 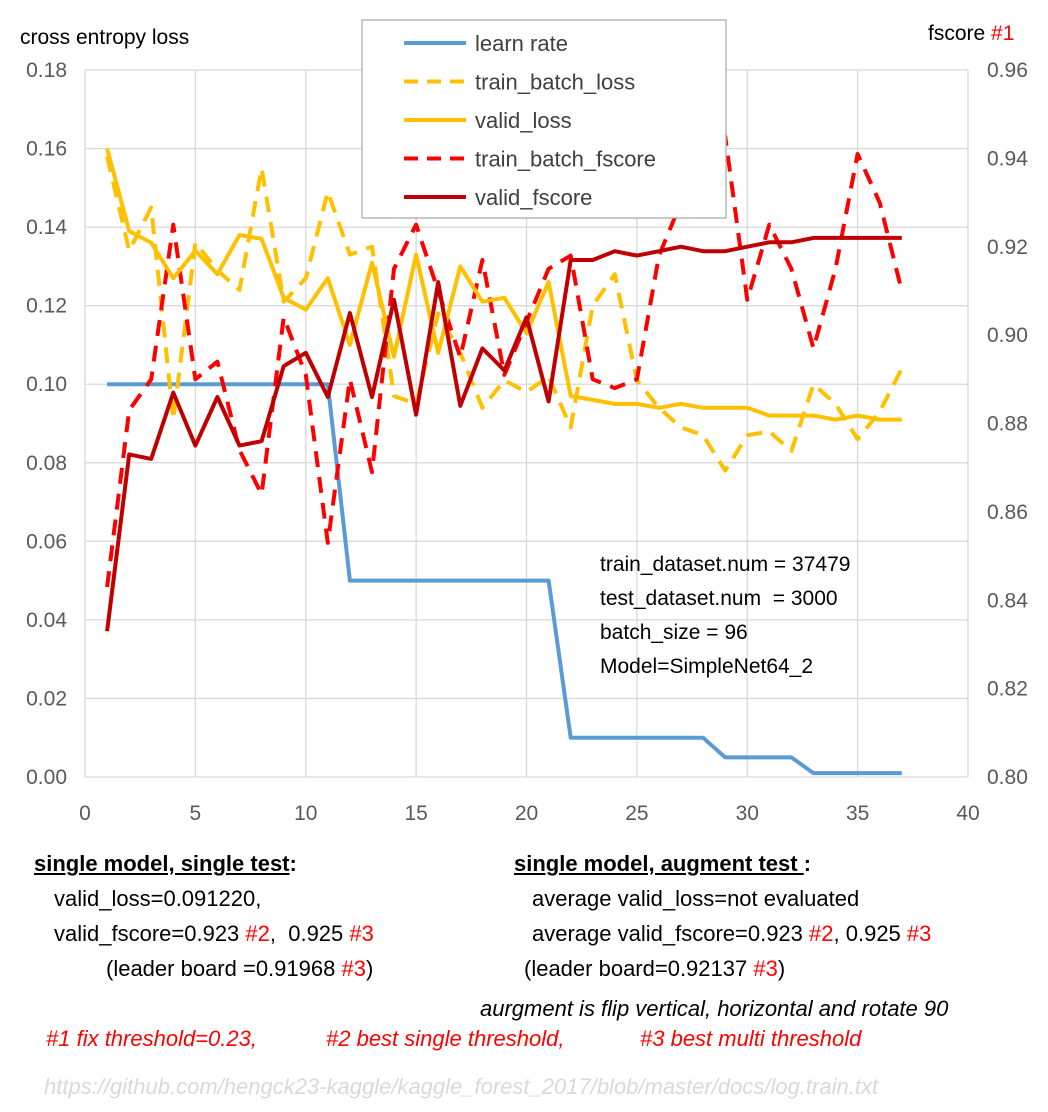 I want to click on left-tick-label: 0.12, so click(x=46, y=306).